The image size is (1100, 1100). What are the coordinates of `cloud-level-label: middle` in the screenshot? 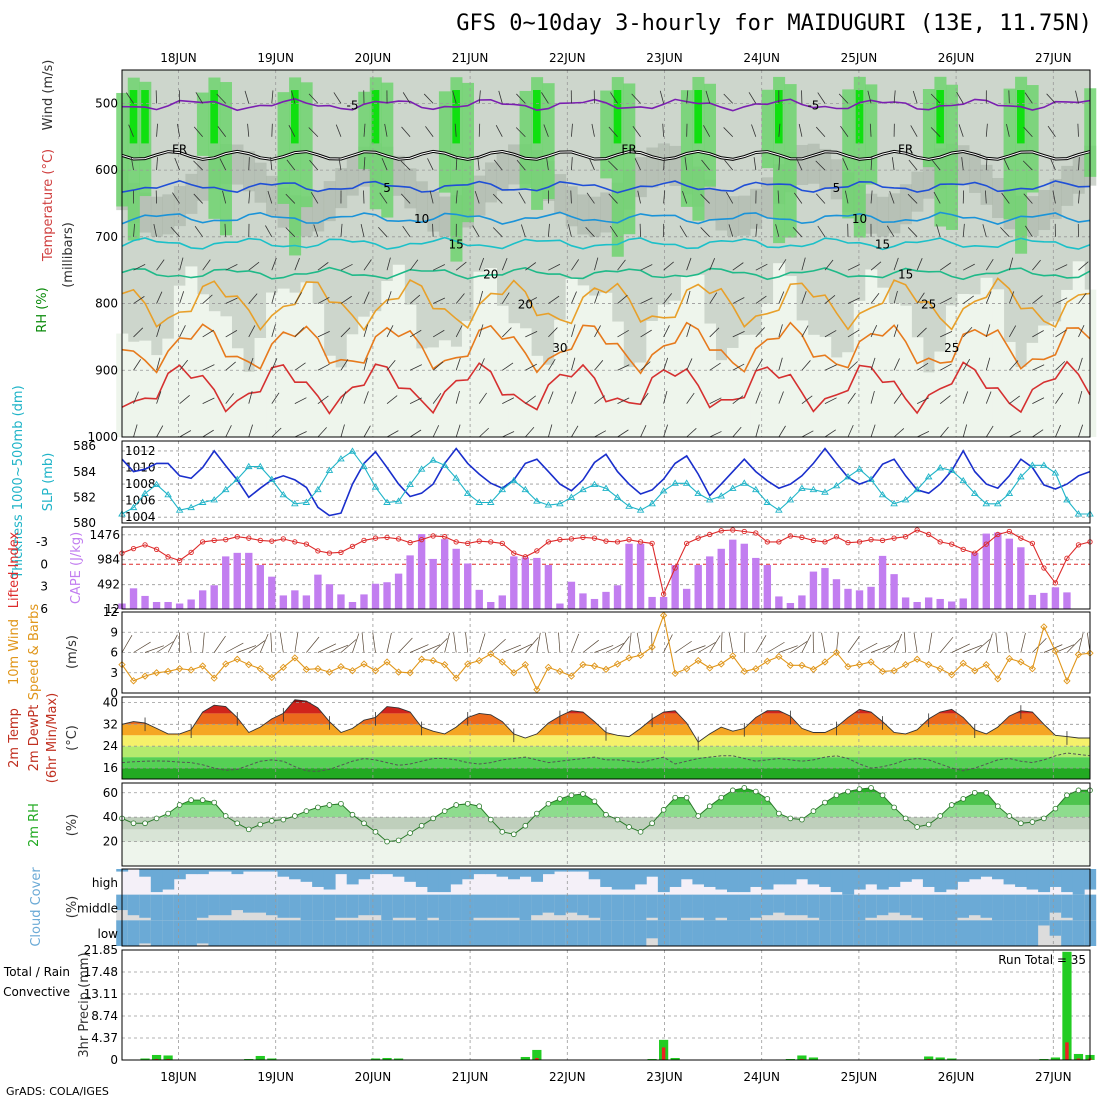 It's located at (97, 909).